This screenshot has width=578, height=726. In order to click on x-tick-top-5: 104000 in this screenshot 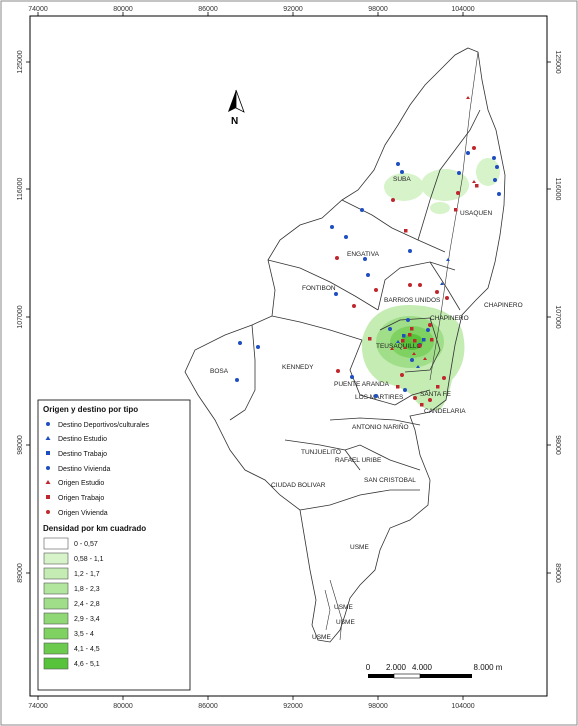, I will do `click(462, 9)`.